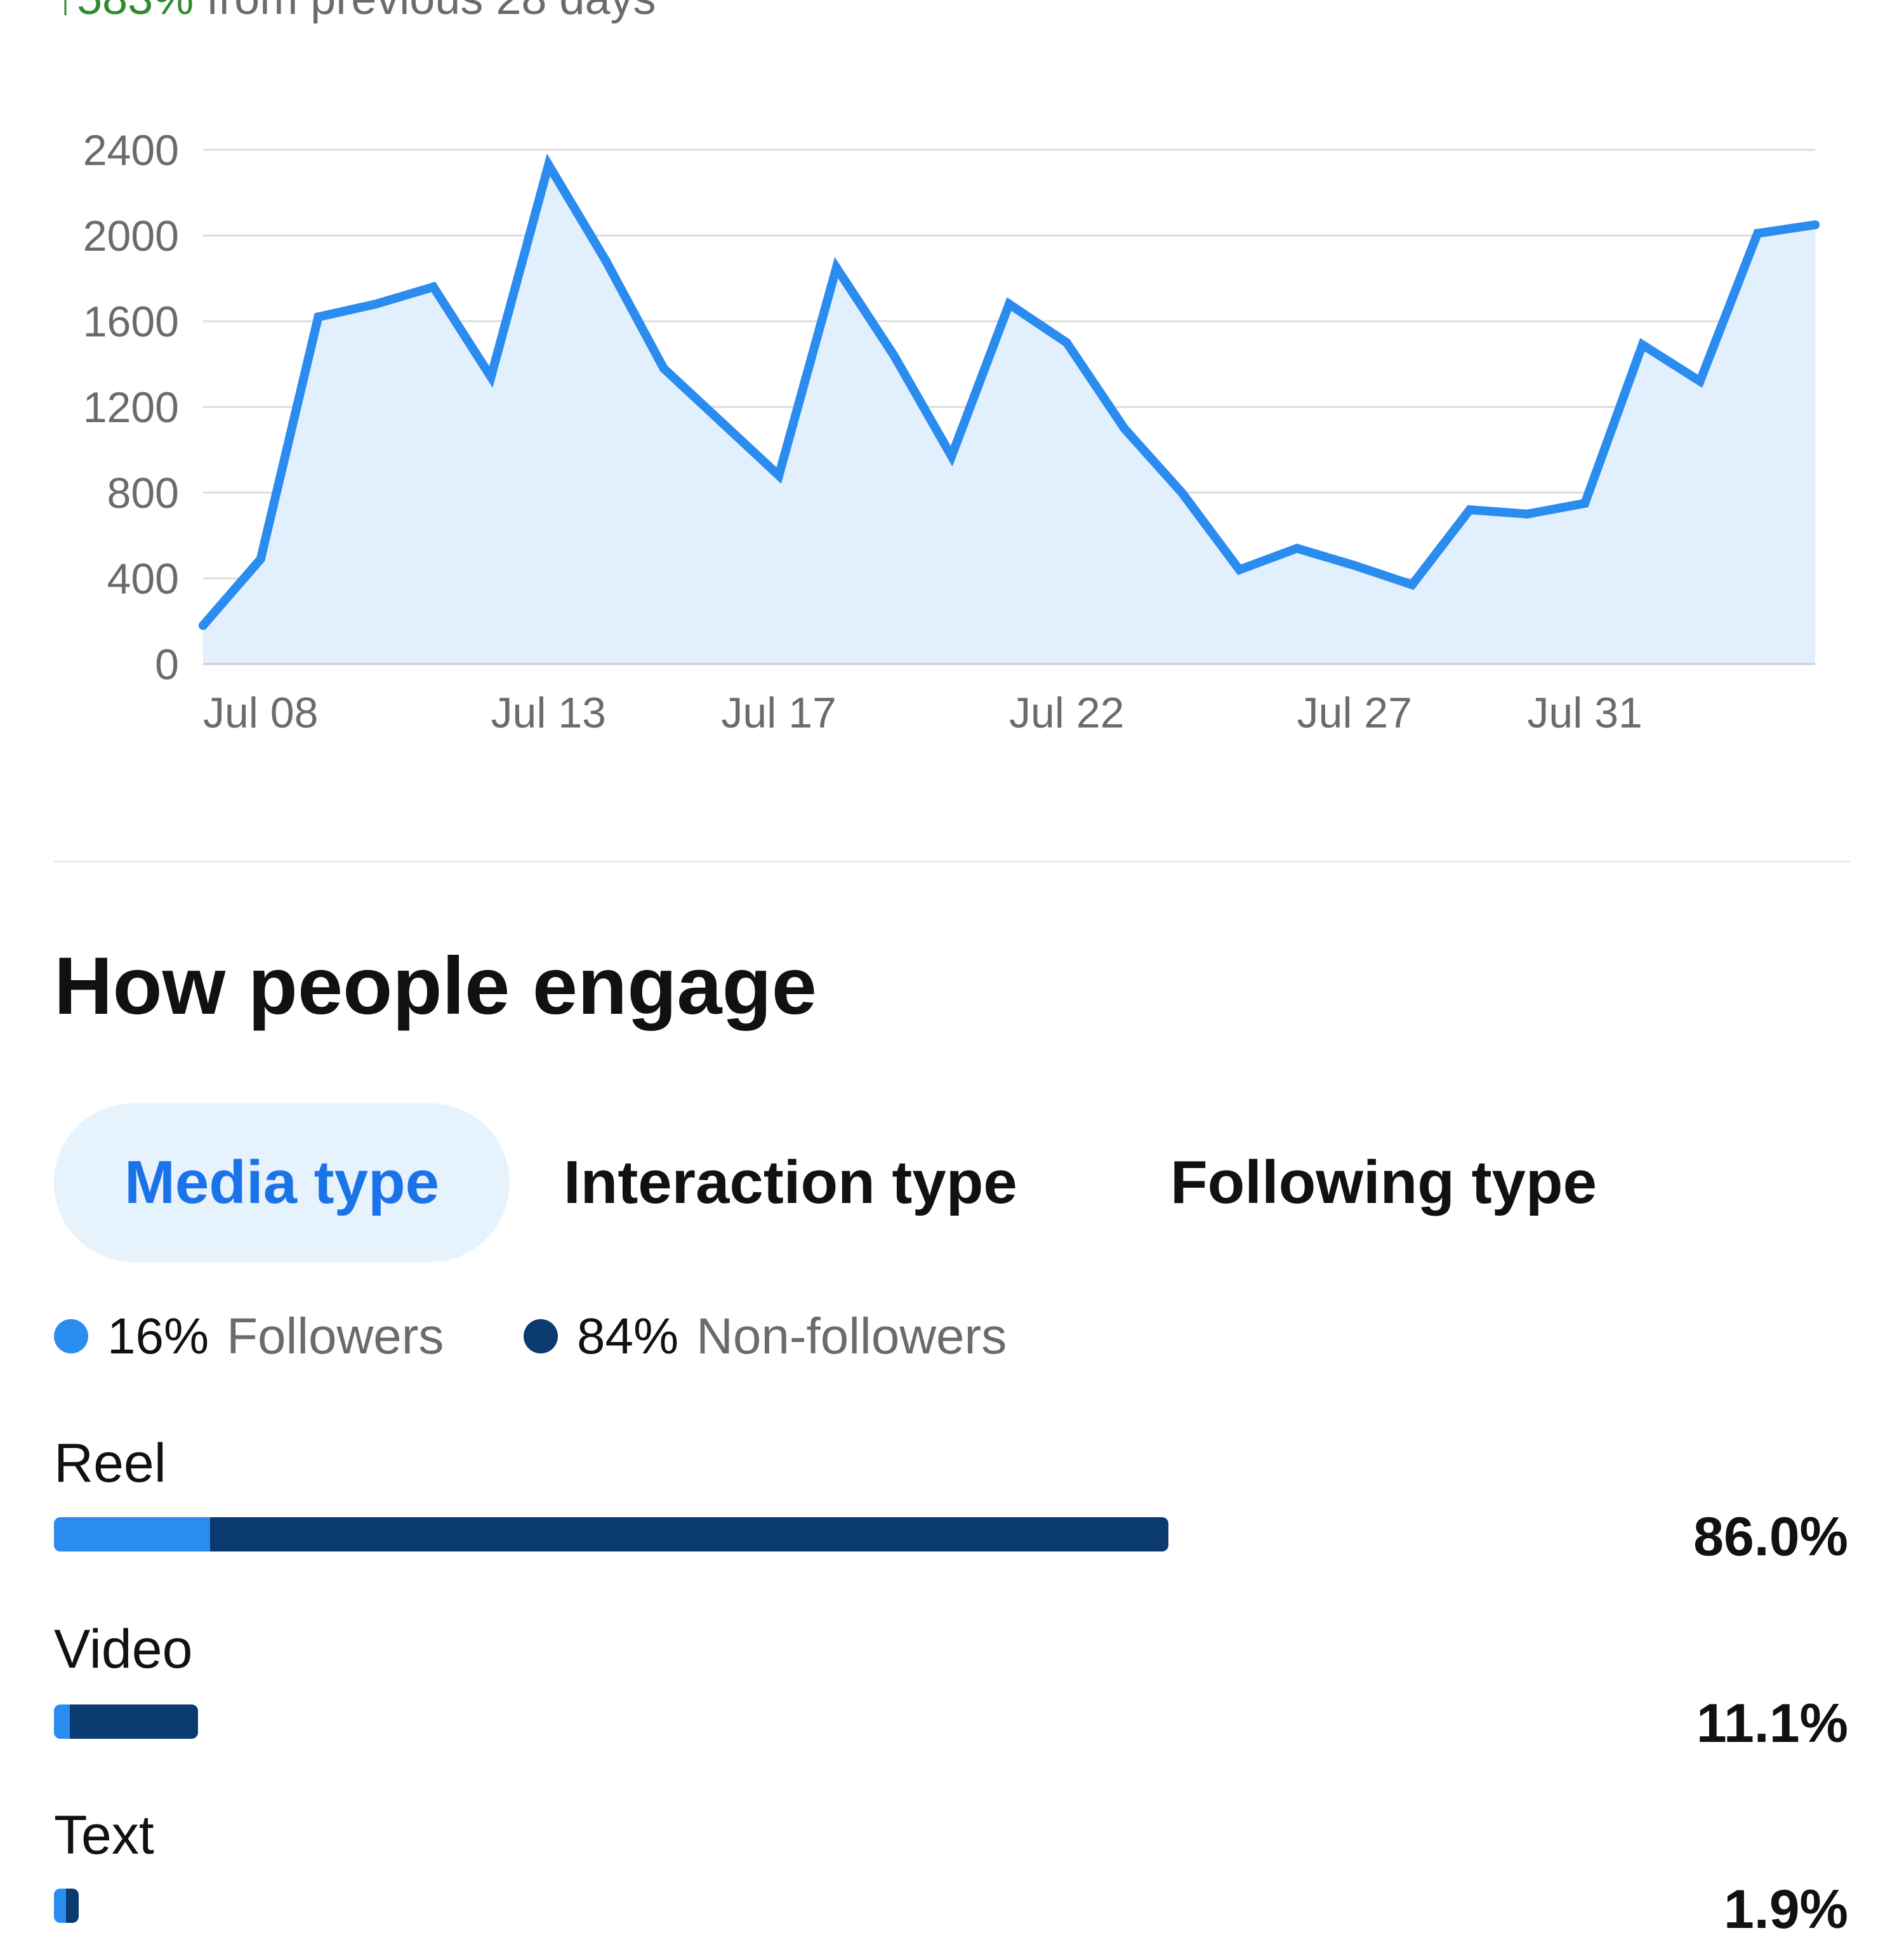 This screenshot has width=1904, height=1940. What do you see at coordinates (541, 1336) in the screenshot?
I see `non-followers-dot-icon` at bounding box center [541, 1336].